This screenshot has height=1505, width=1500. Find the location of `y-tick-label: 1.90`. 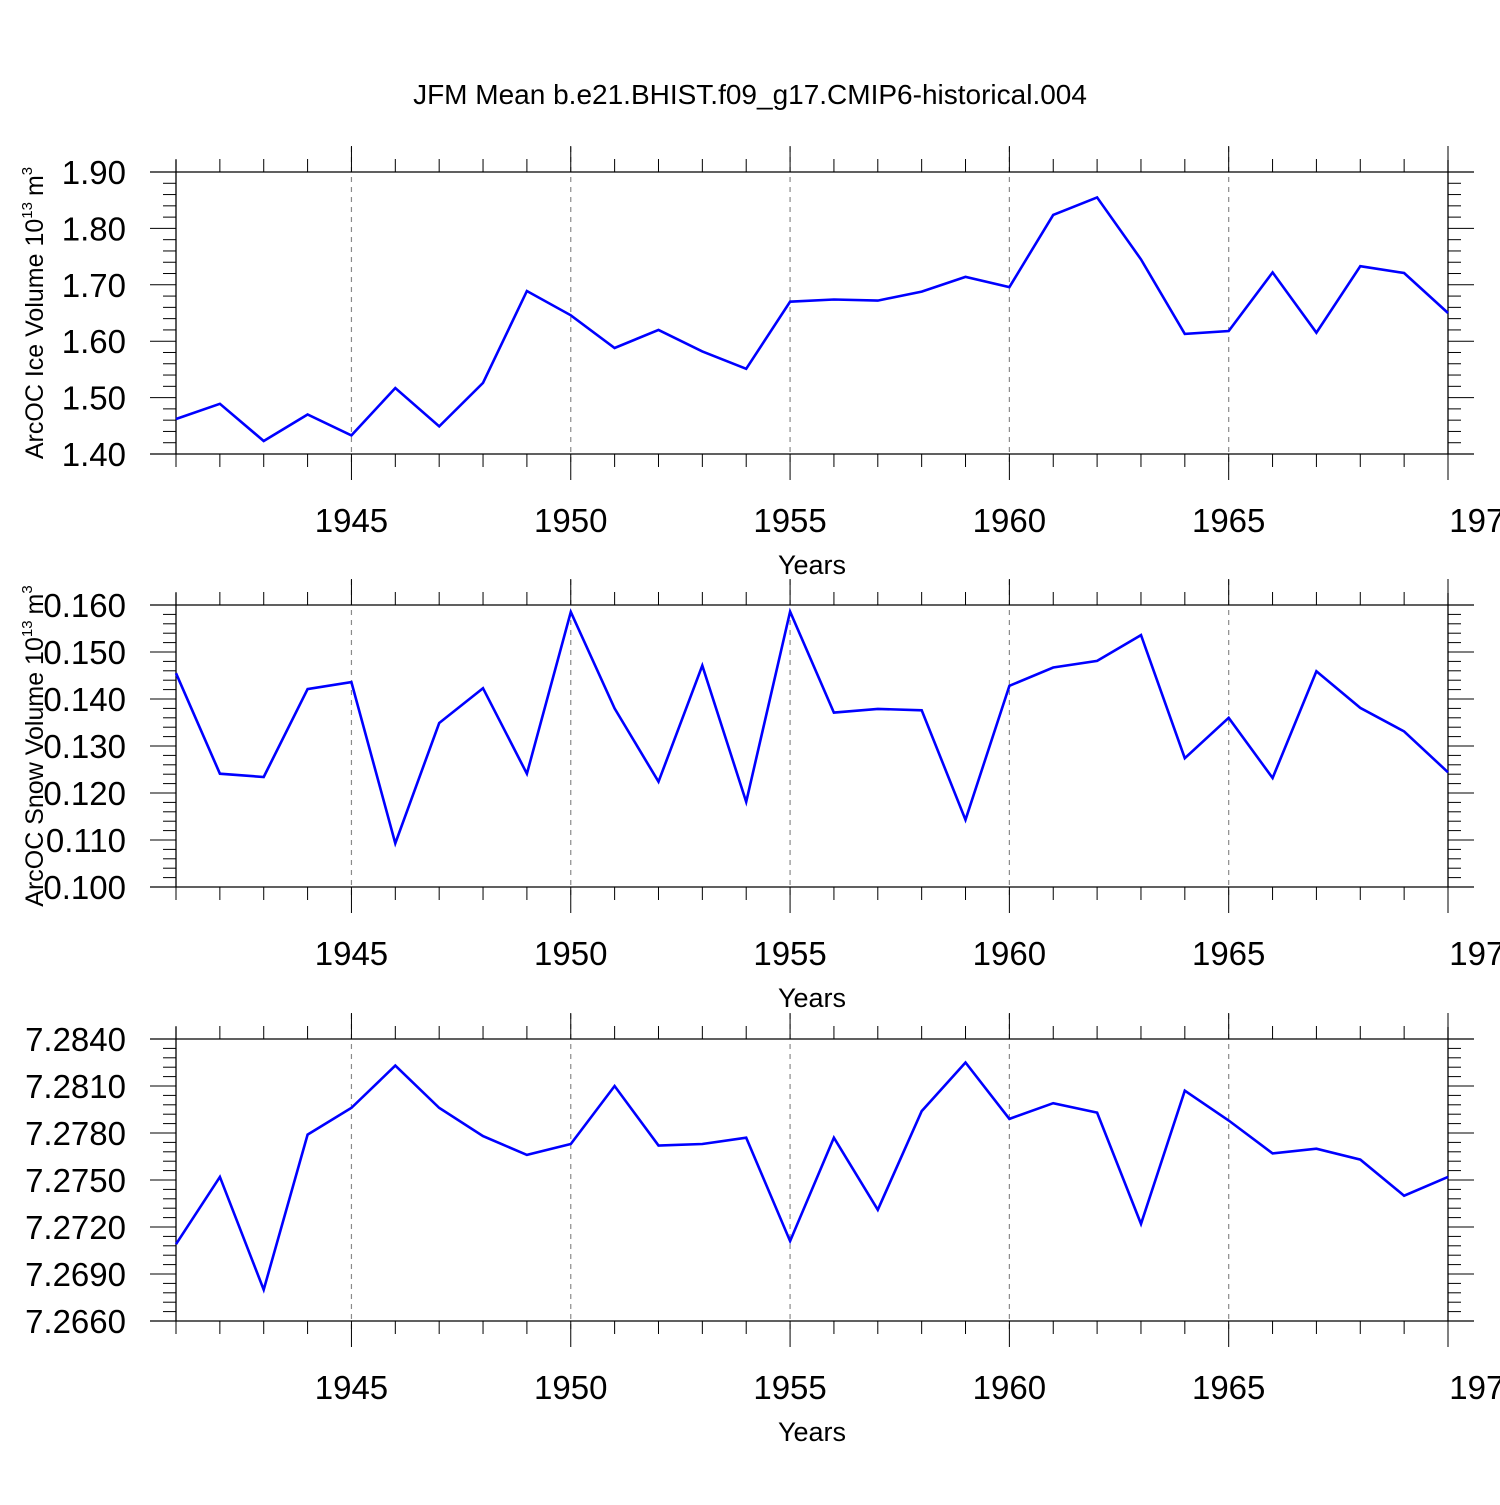

y-tick-label: 1.90 is located at coordinates (94, 172).